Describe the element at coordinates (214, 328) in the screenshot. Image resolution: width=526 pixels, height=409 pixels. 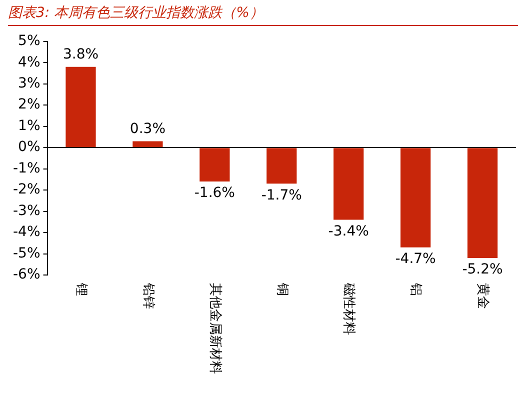
I see `x-tick-label: 其他金属新材料` at that location.